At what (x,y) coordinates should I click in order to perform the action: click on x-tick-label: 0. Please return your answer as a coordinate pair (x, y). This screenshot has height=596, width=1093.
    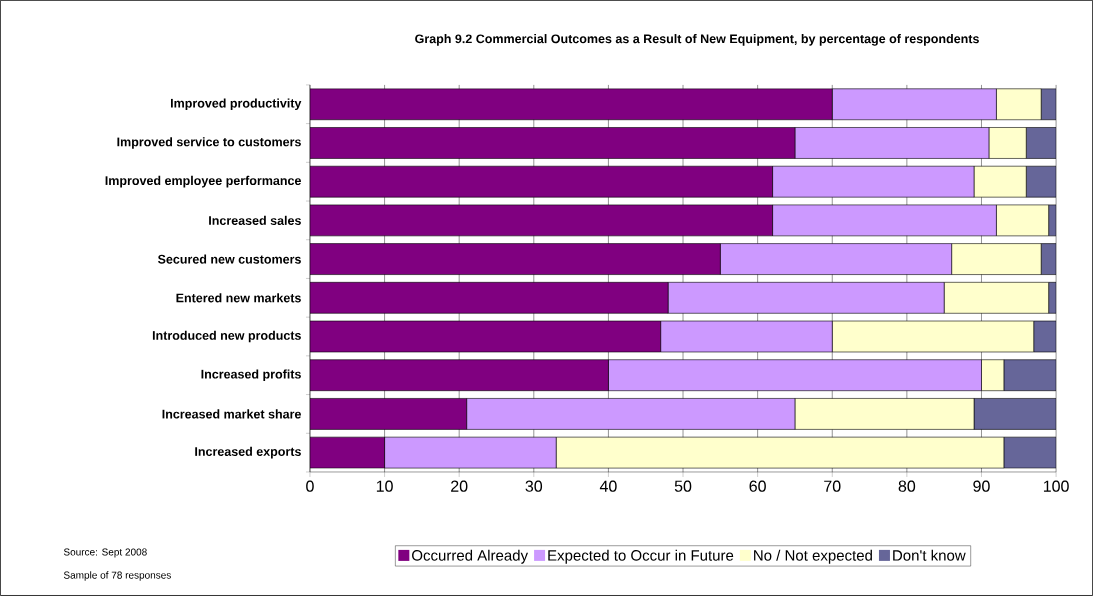
    Looking at the image, I should click on (310, 486).